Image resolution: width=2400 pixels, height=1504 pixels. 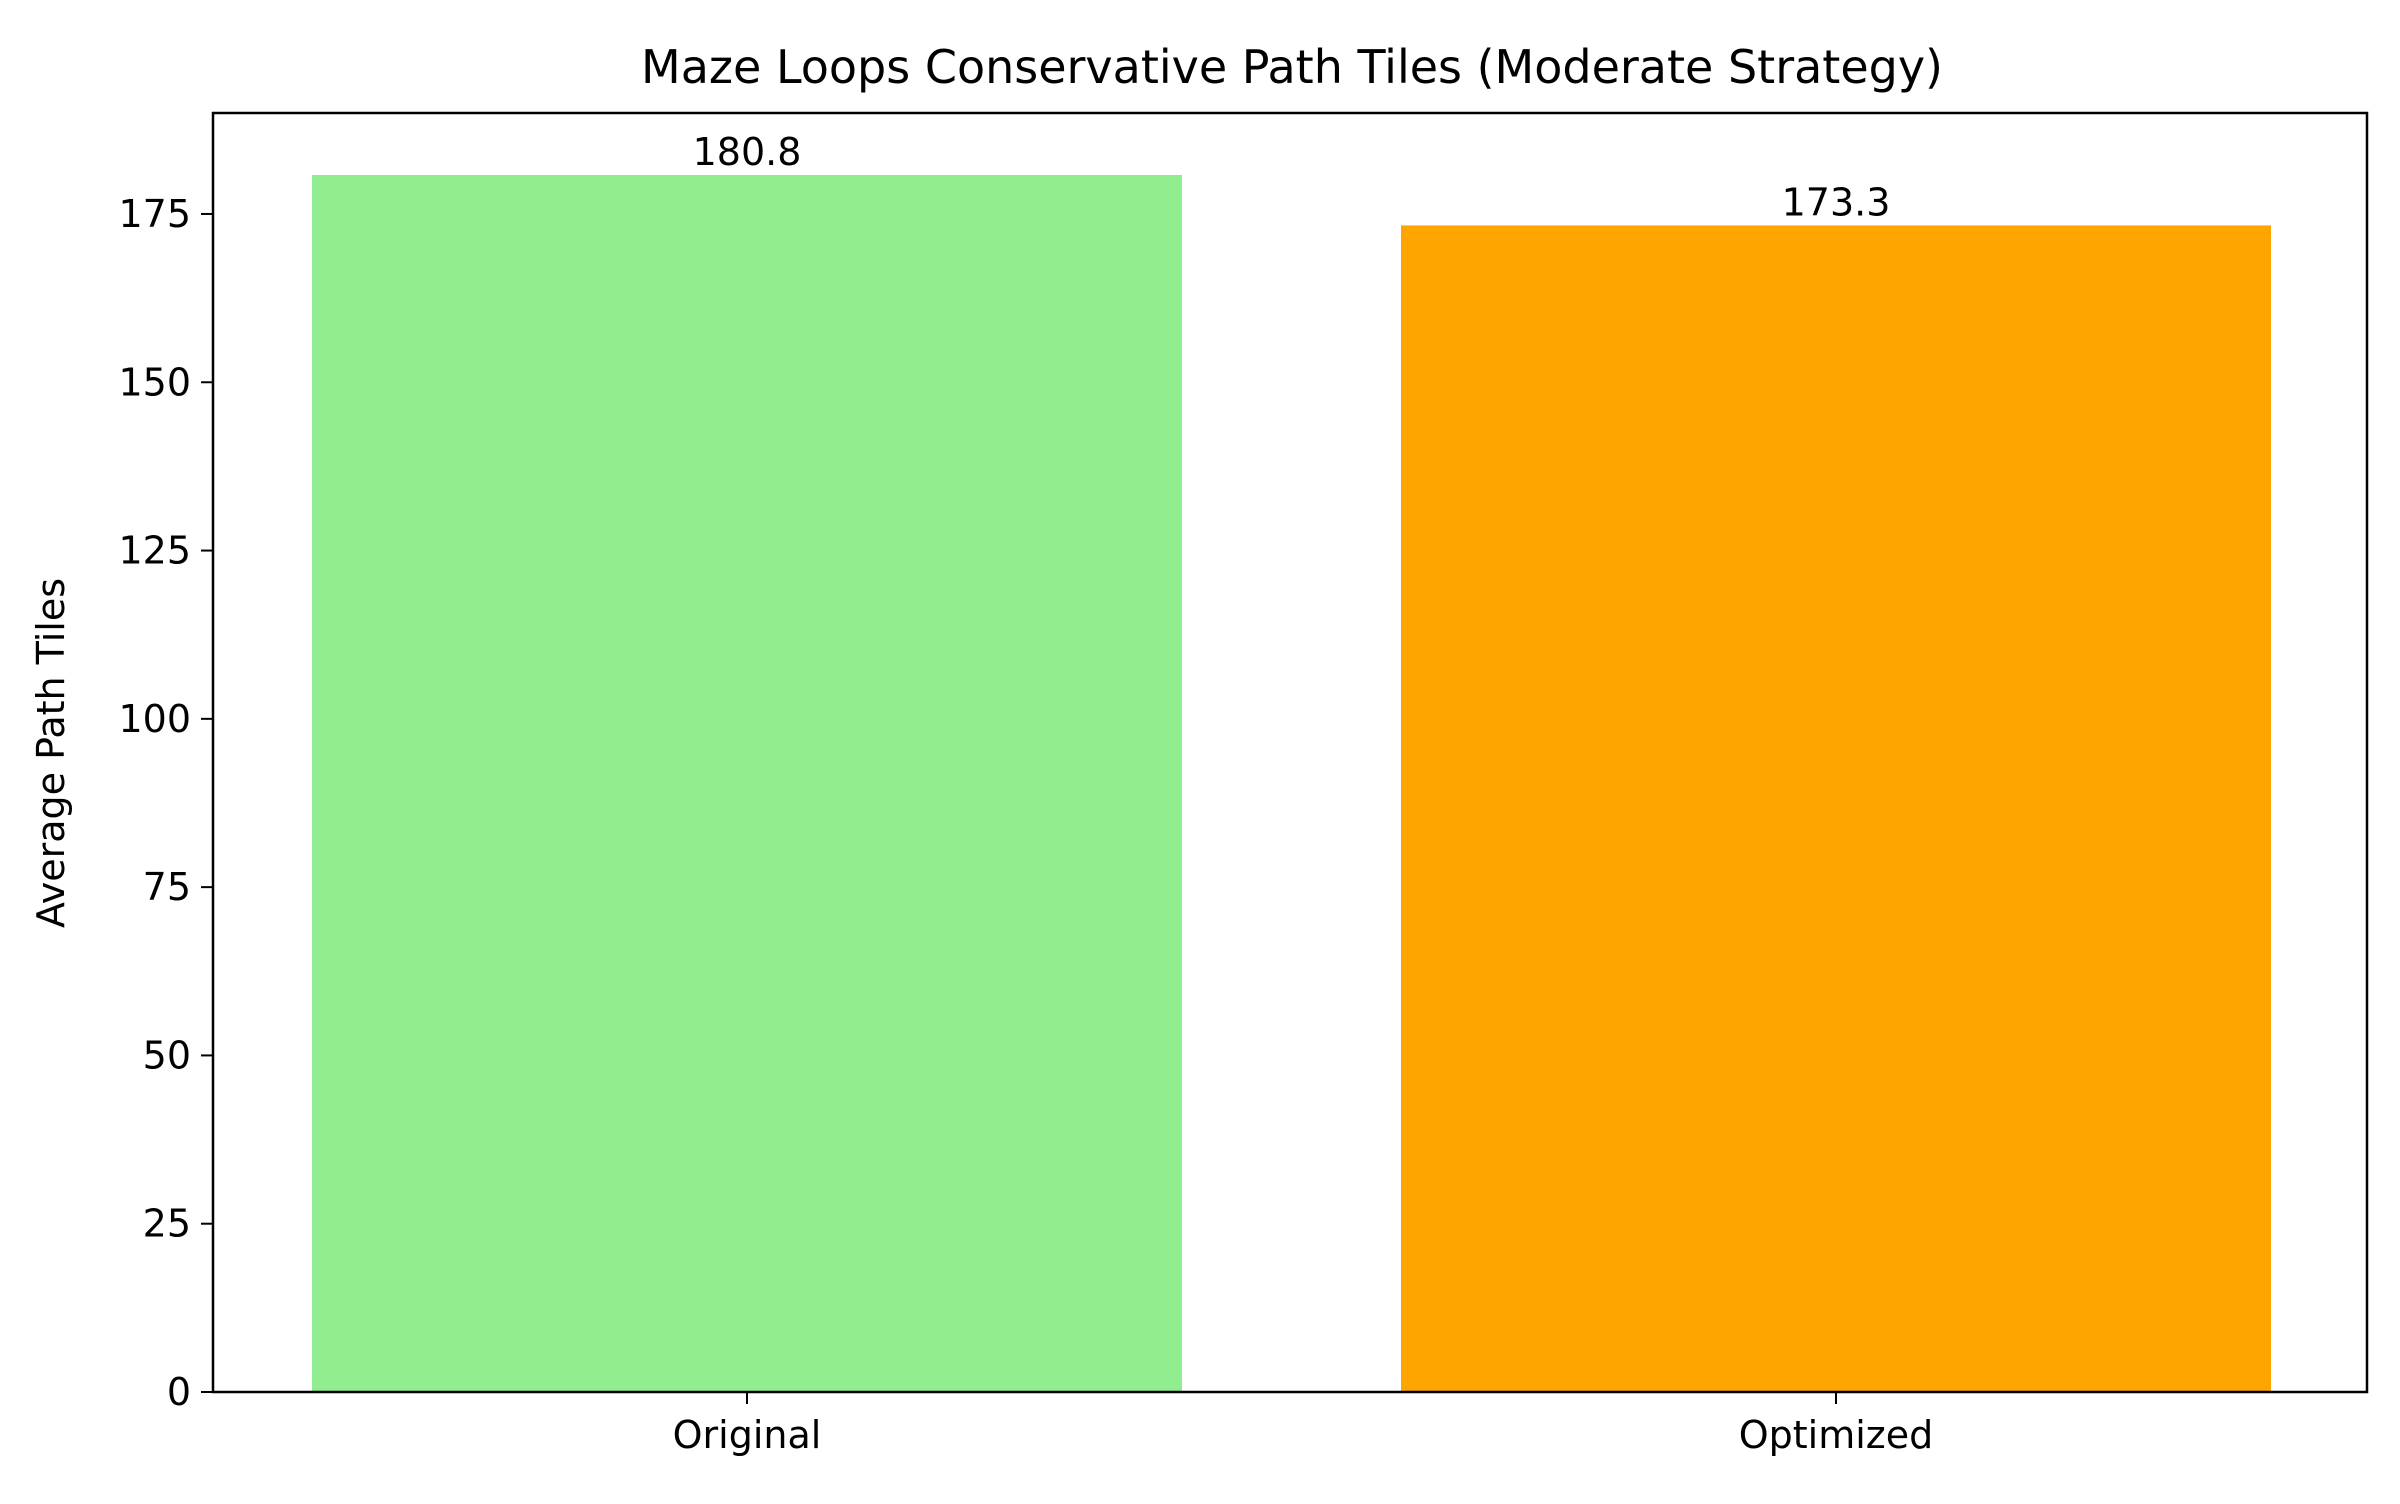 What do you see at coordinates (167, 1224) in the screenshot?
I see `y-tick-label: 25` at bounding box center [167, 1224].